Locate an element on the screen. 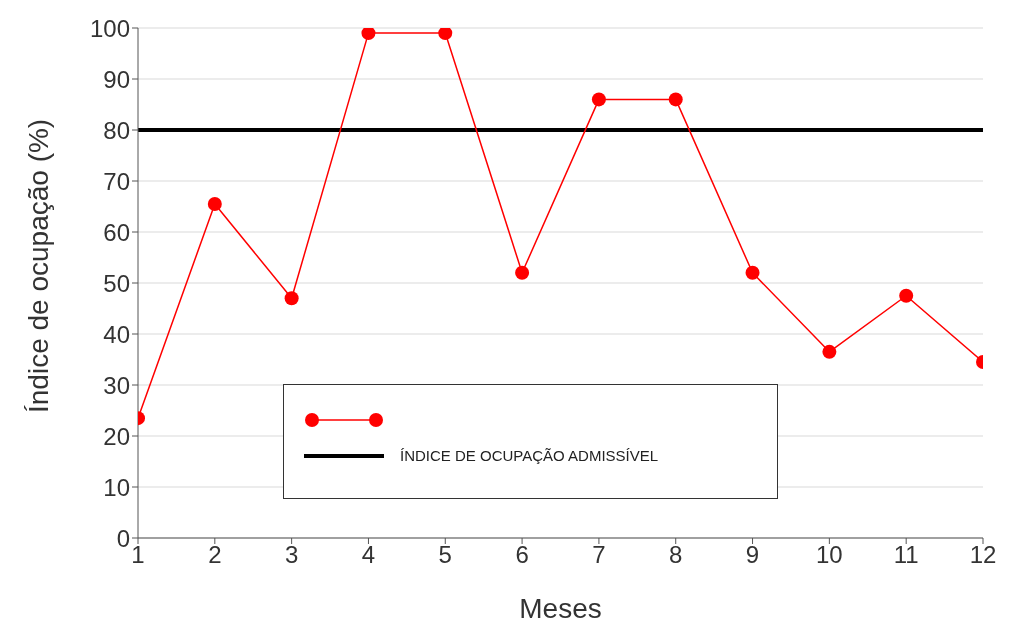 This screenshot has height=633, width=1009. x-tick-label: 4 is located at coordinates (368, 555).